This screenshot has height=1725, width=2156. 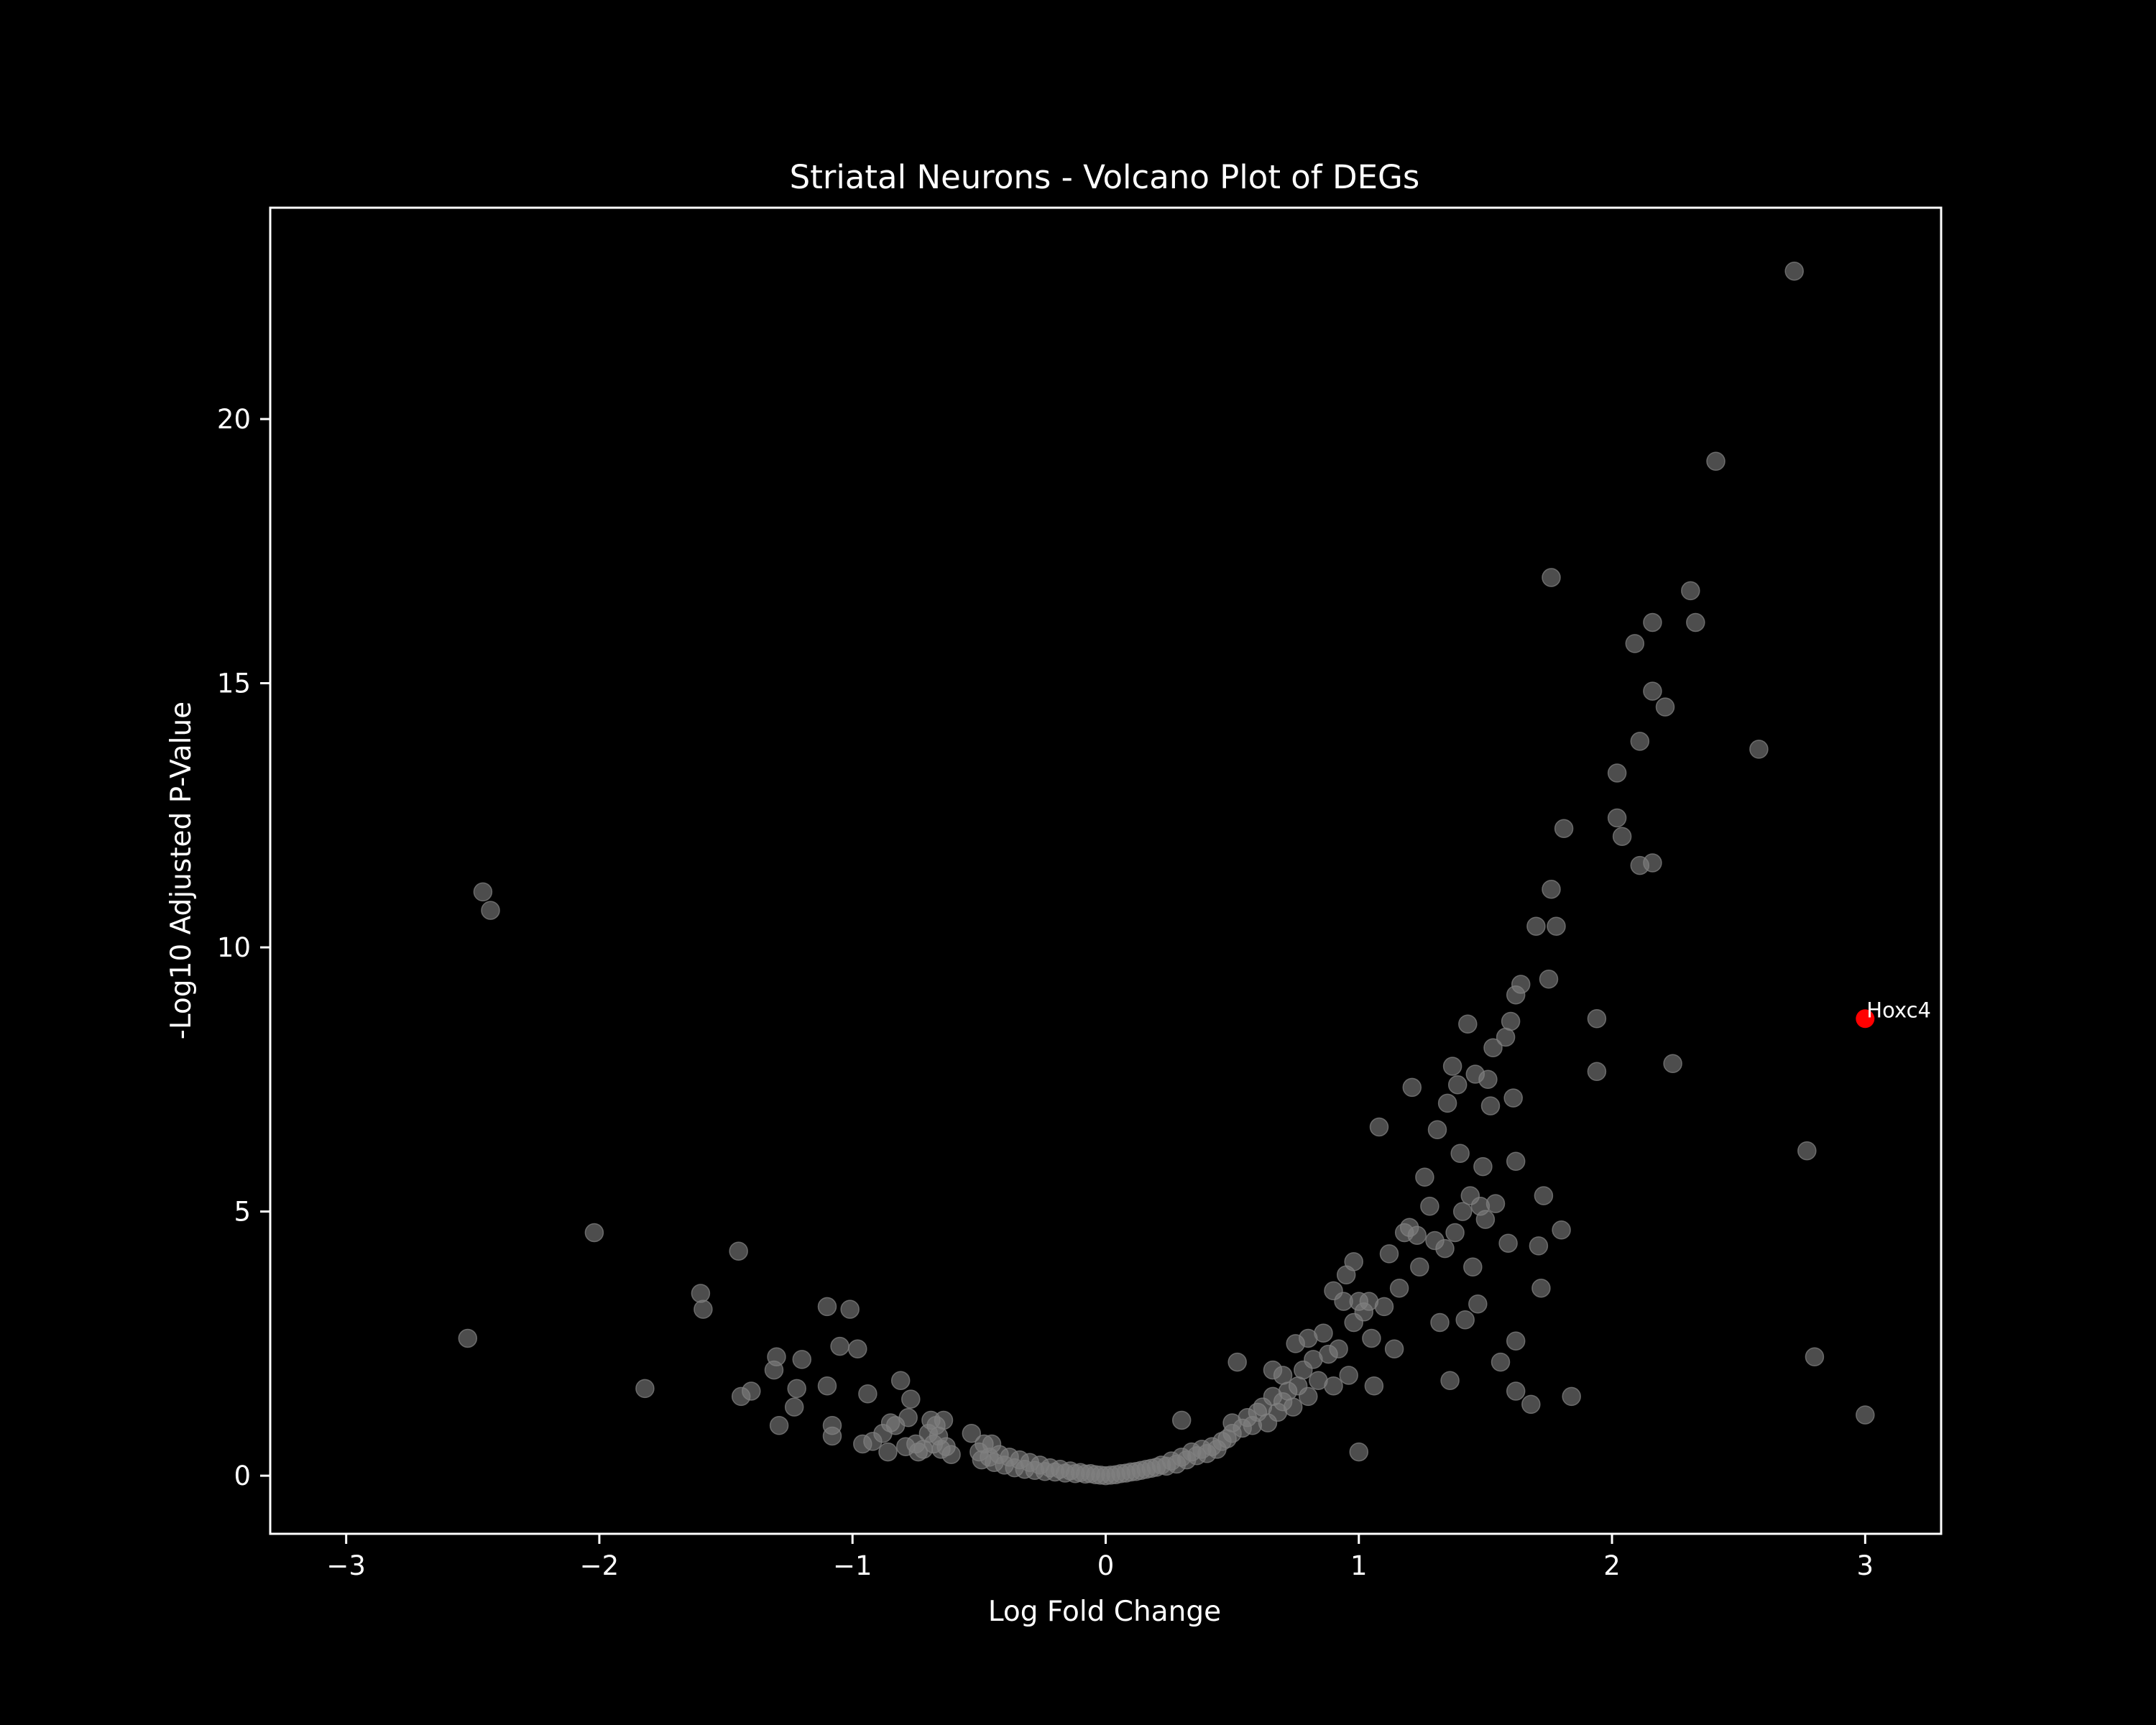 I want to click on y-tick-label: 10, so click(x=234, y=947).